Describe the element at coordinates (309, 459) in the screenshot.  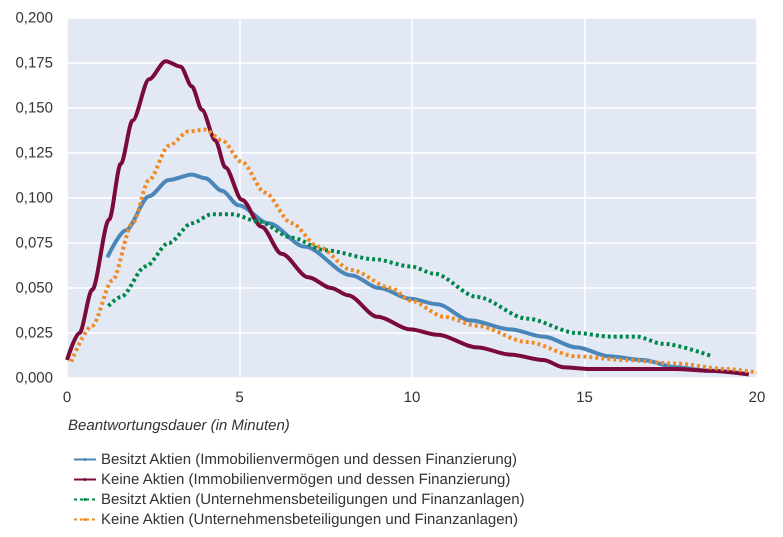
I see `legend-label: Besitzt Aktien (Immobilienvermögen und dessen Finanzierung)` at that location.